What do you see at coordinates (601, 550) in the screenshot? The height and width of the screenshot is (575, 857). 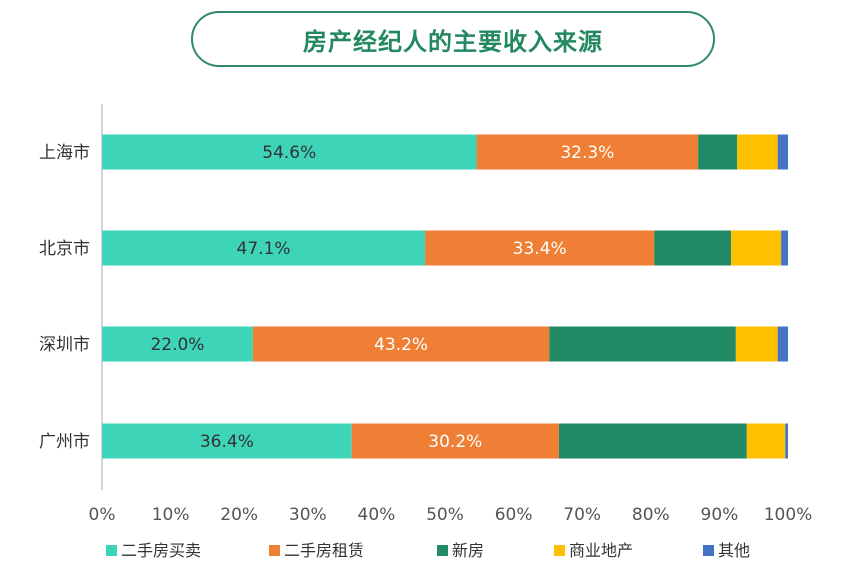 I see `legend-label: 商业地产` at bounding box center [601, 550].